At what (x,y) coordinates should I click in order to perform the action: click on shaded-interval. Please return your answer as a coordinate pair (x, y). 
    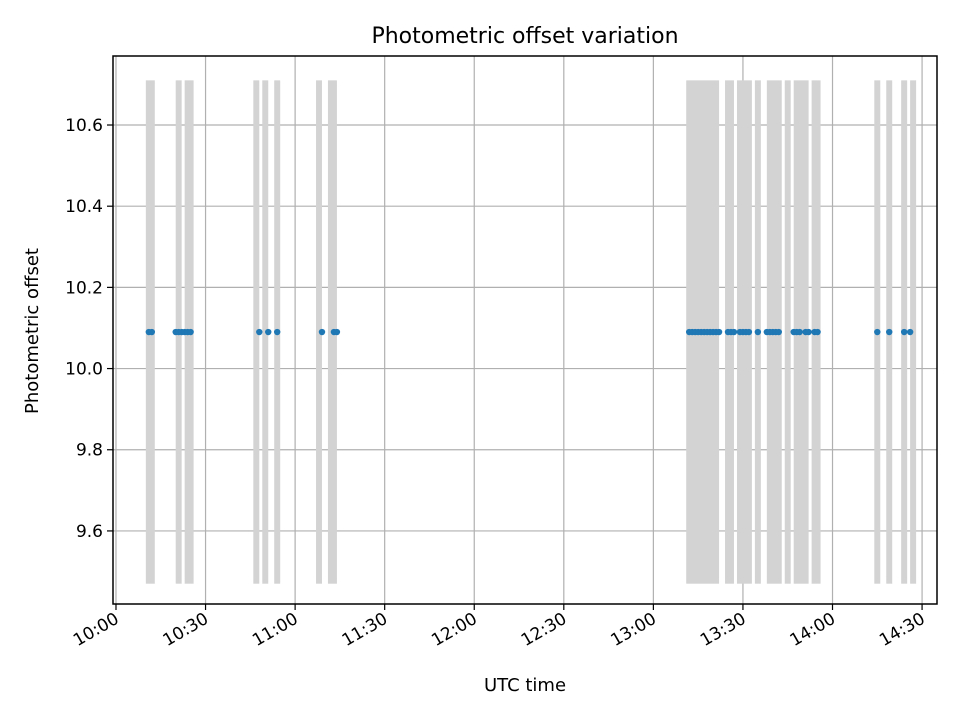
    Looking at the image, I should click on (787, 332).